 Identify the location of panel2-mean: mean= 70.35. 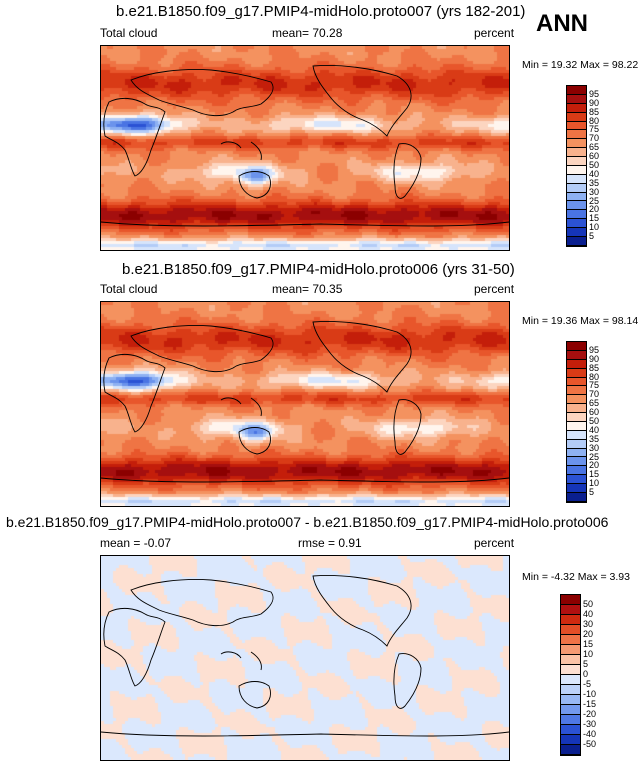
(307, 289).